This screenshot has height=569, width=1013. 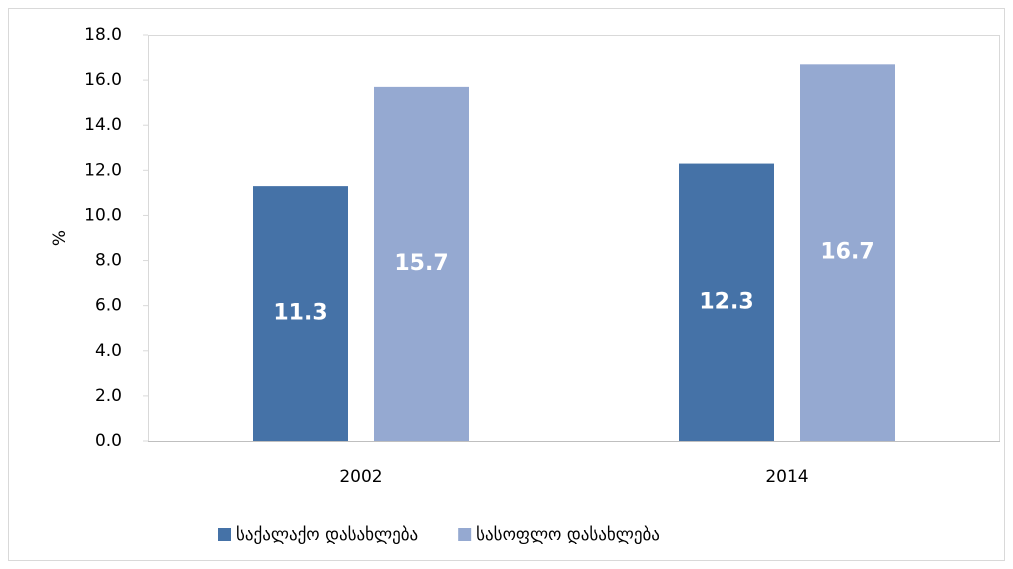 What do you see at coordinates (103, 215) in the screenshot?
I see `y-tick-label: 10.0` at bounding box center [103, 215].